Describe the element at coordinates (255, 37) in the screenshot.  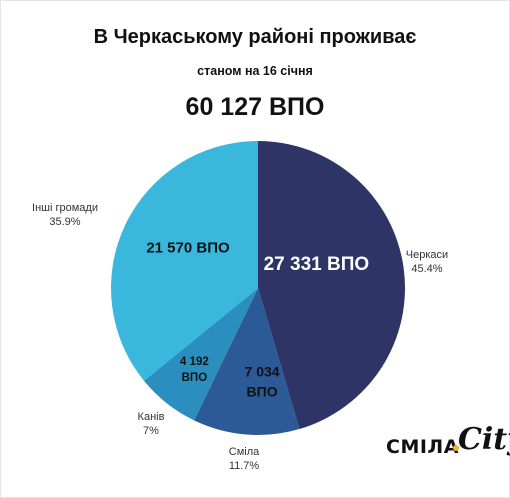
I see `chart-title: В Черкаському районі проживає` at that location.